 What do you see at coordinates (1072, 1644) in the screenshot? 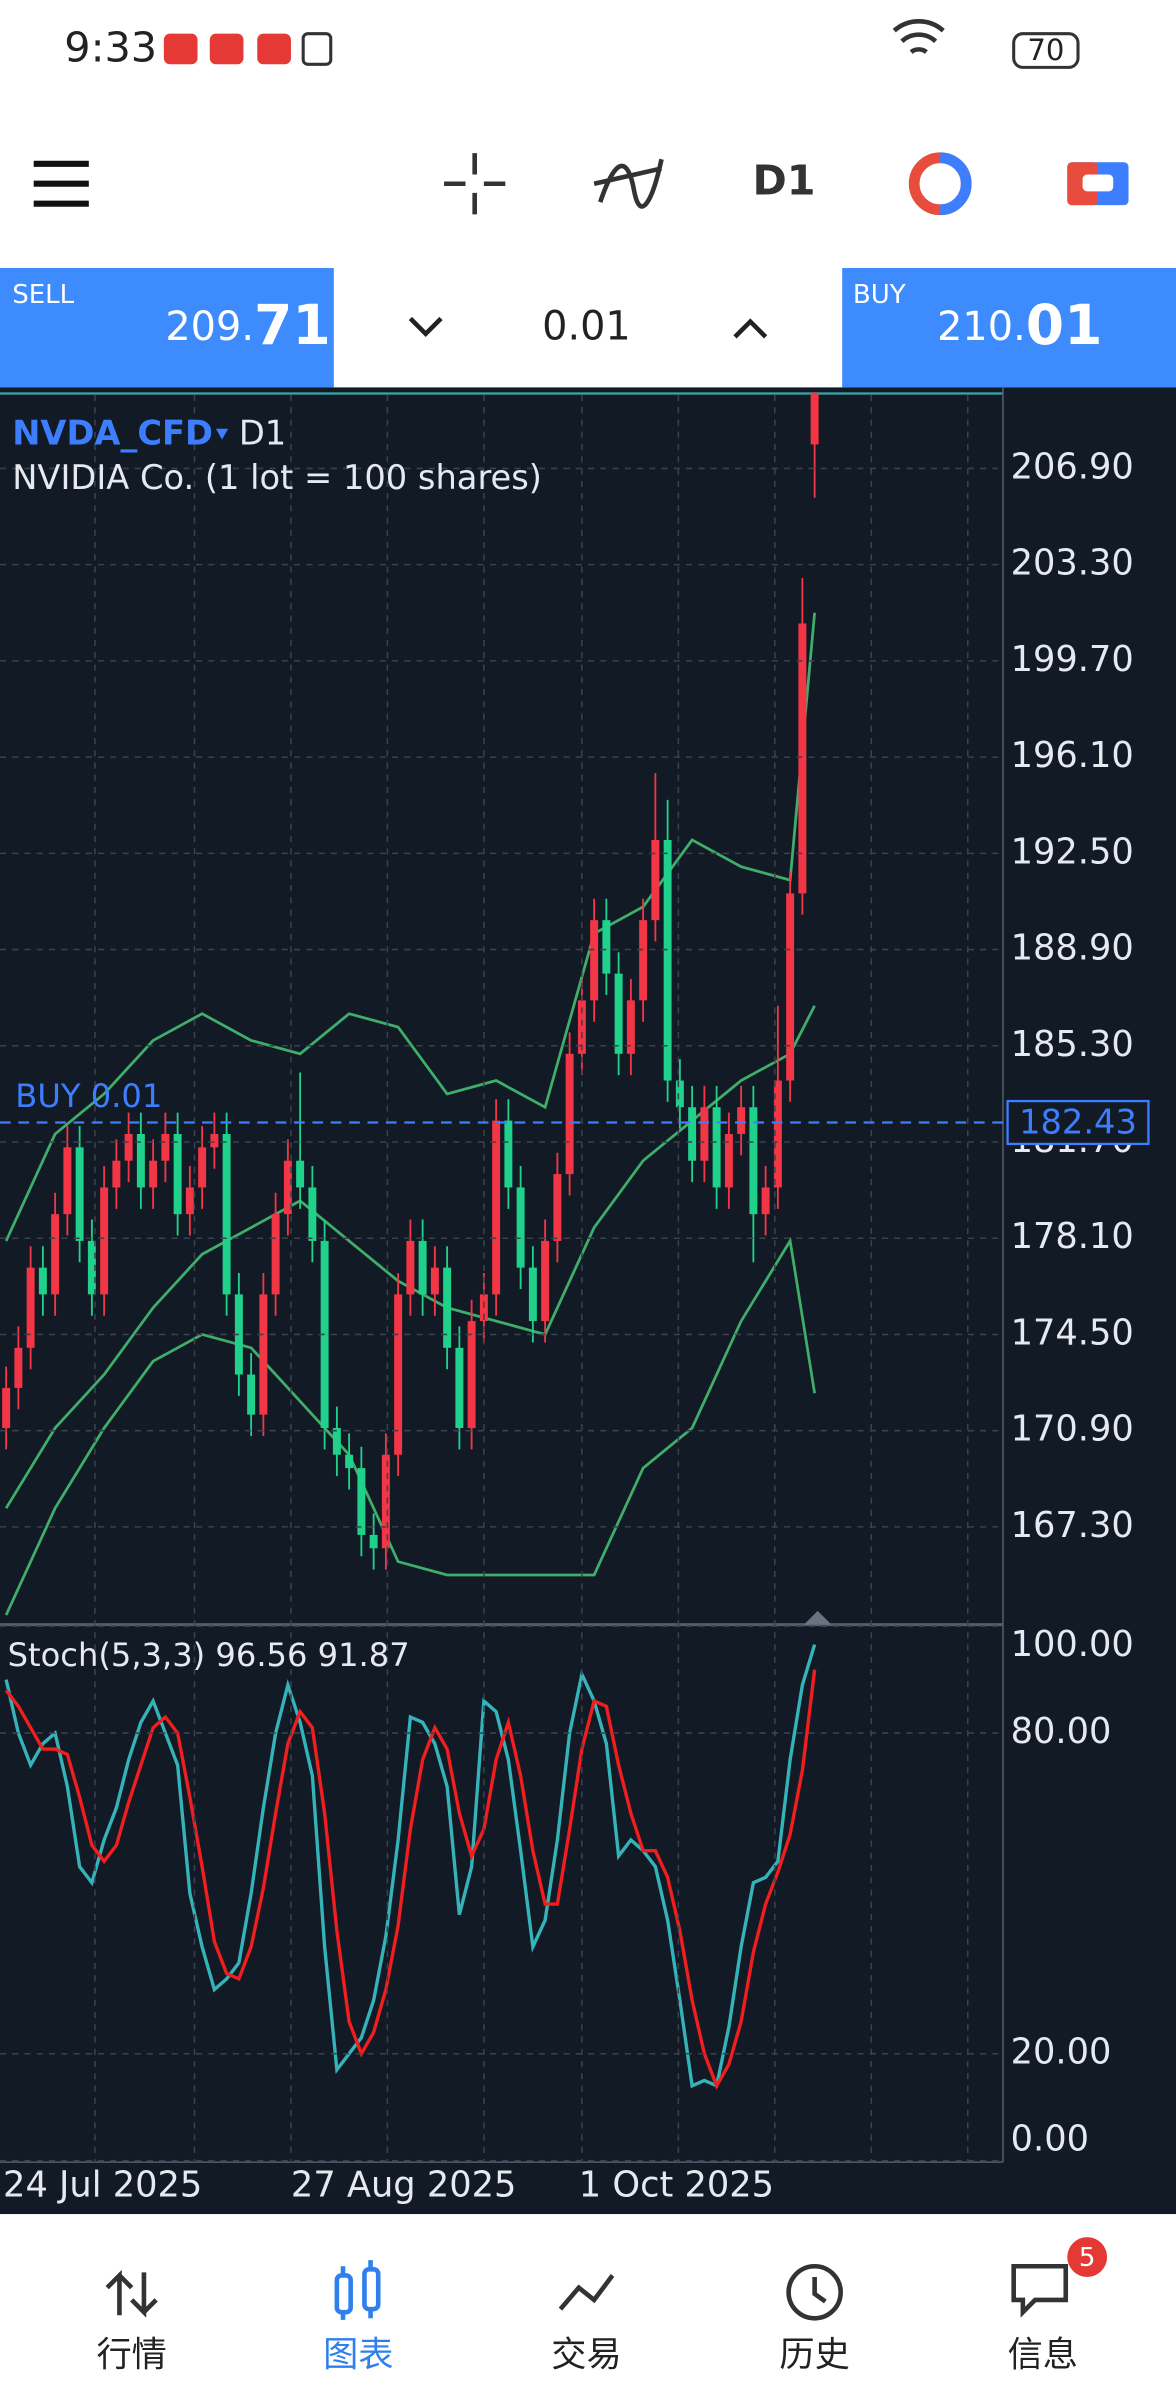
I see `stoch-tick-label: 100.00` at bounding box center [1072, 1644].